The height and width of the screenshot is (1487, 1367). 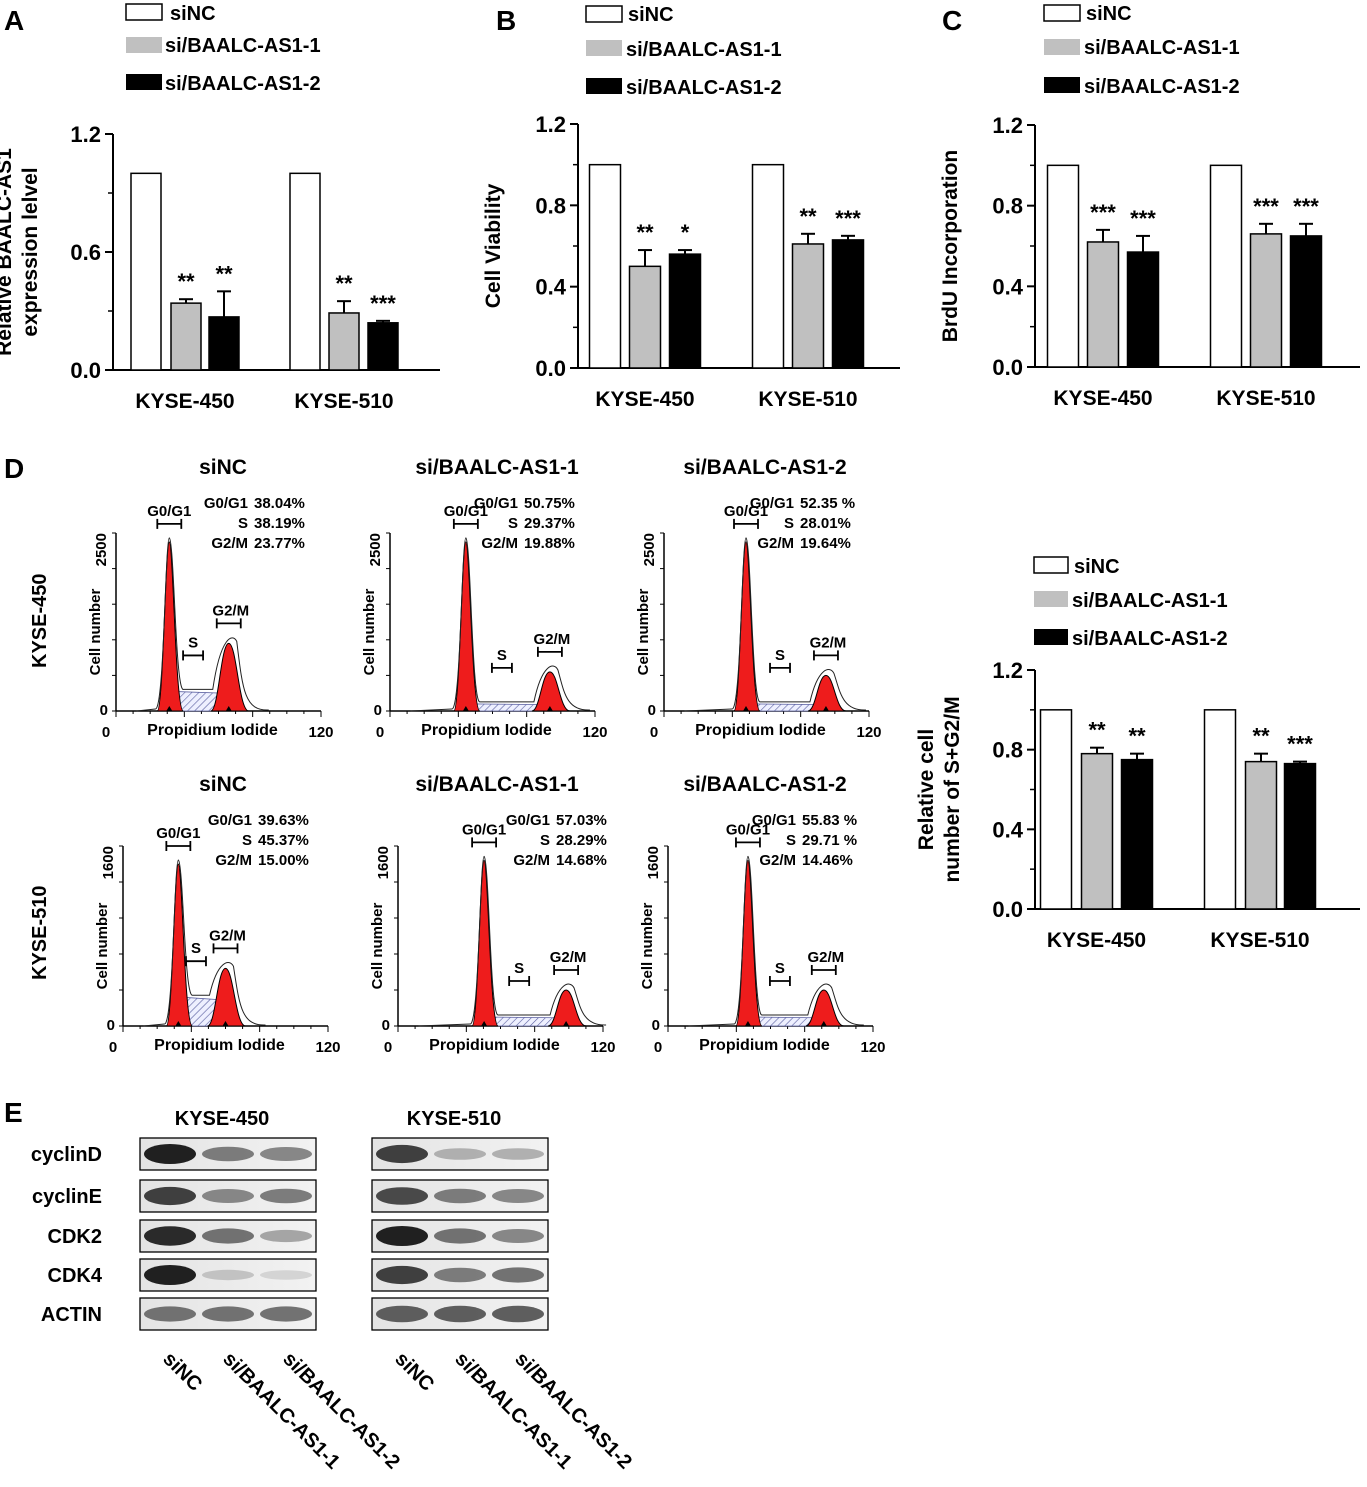 I want to click on legend-swatch-si2, so click(x=1062, y=85).